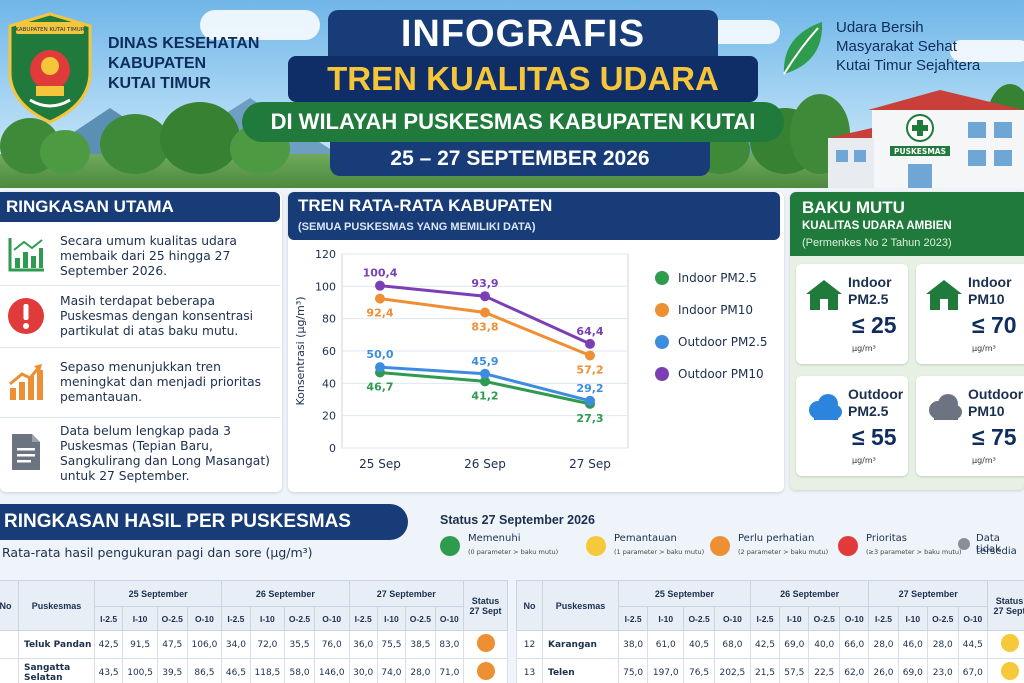  What do you see at coordinates (633, 670) in the screenshot?
I see `row-value: 75,0` at bounding box center [633, 670].